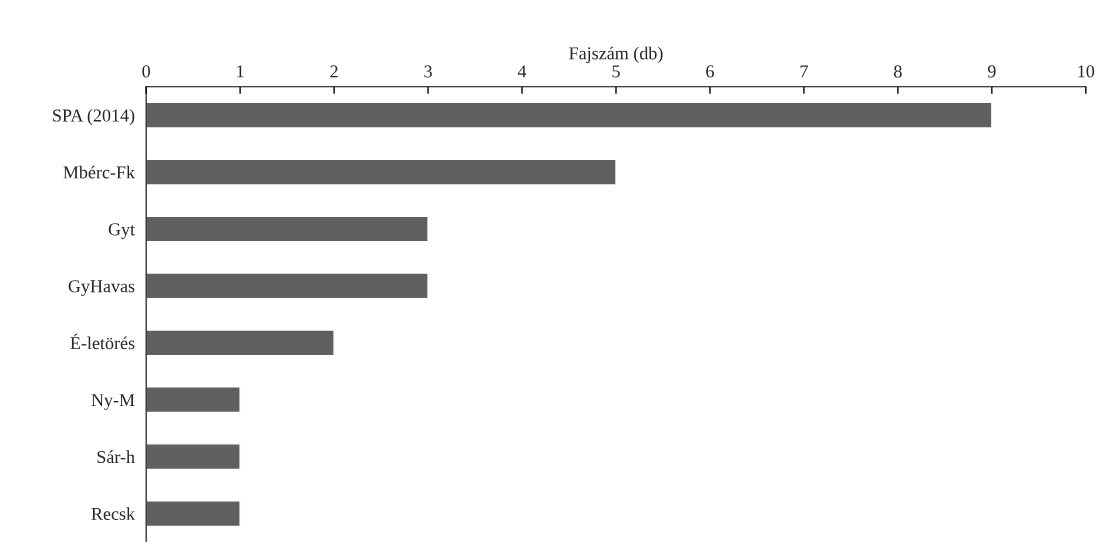 The height and width of the screenshot is (542, 1099). What do you see at coordinates (101, 288) in the screenshot?
I see `y-tick-label: GyHavas` at bounding box center [101, 288].